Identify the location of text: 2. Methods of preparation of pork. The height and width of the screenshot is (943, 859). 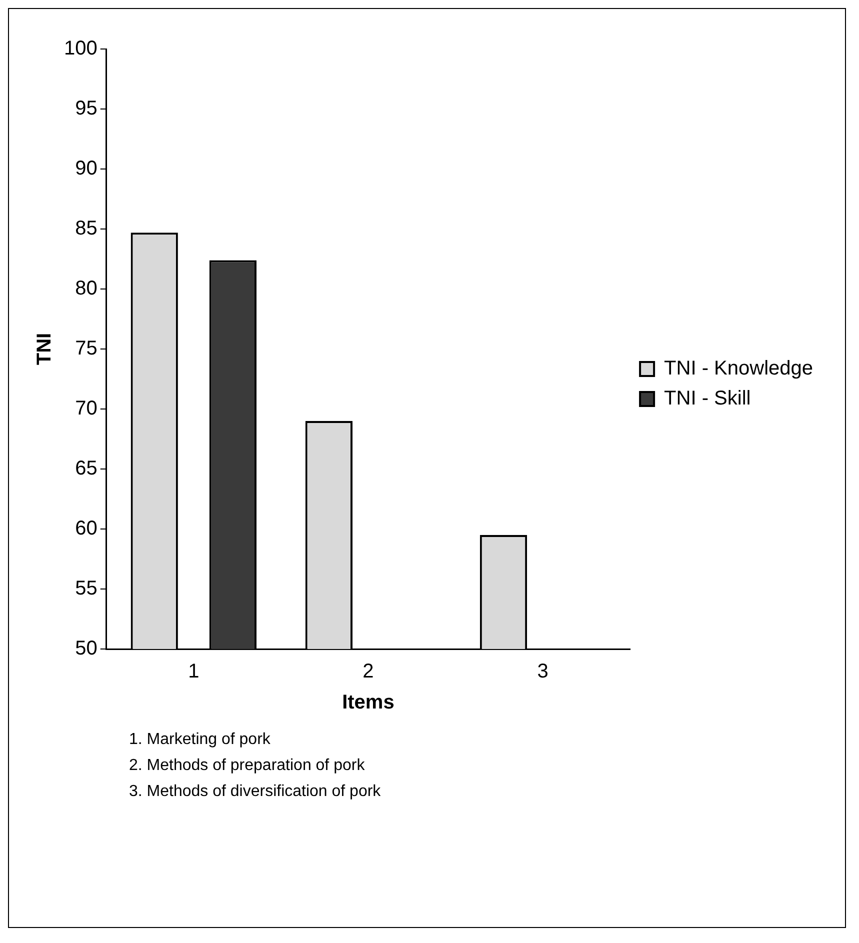
(247, 766).